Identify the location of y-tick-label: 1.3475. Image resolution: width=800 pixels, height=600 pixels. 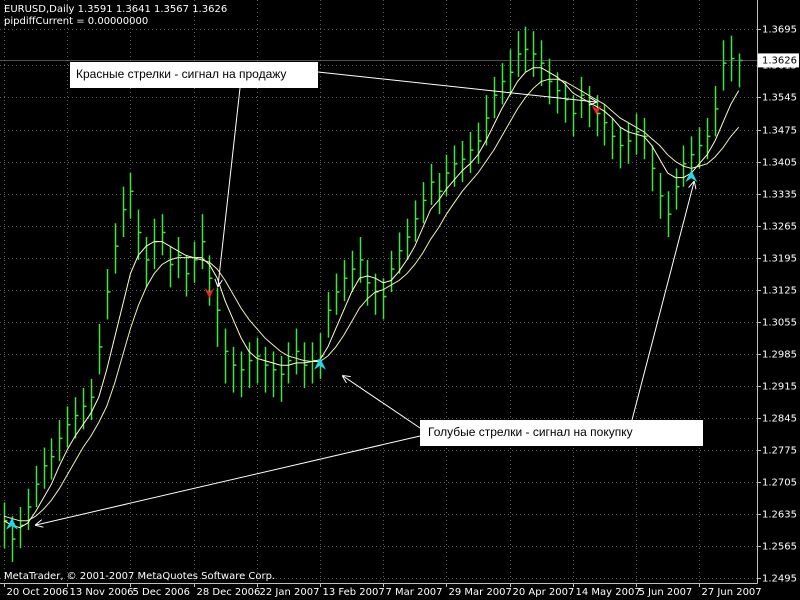
(779, 131).